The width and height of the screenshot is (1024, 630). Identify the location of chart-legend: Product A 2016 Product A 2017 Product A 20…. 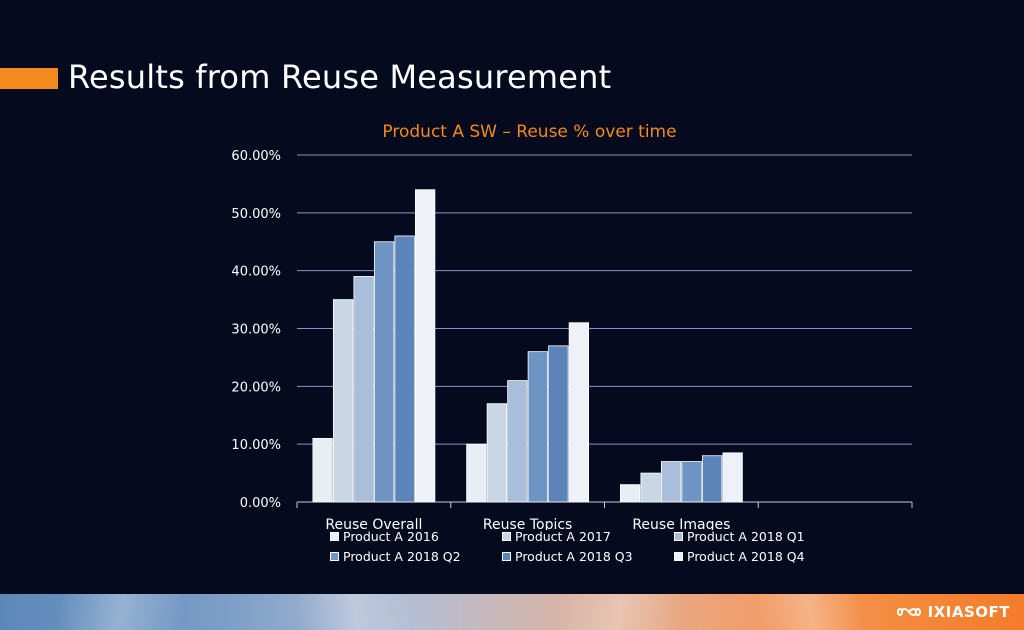
(590, 546).